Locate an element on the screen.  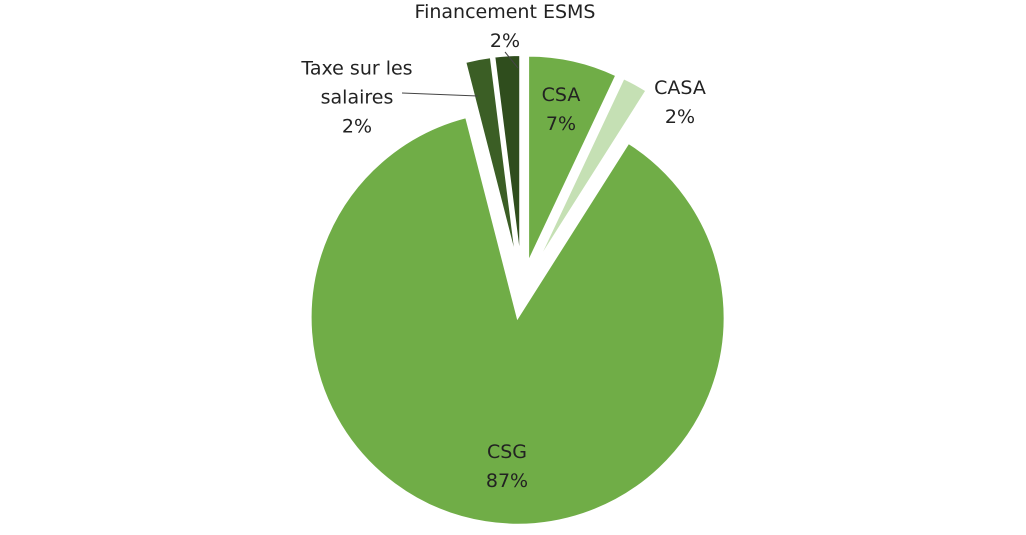
slice-label: Financement ESMS 2% is located at coordinates (505, 28).